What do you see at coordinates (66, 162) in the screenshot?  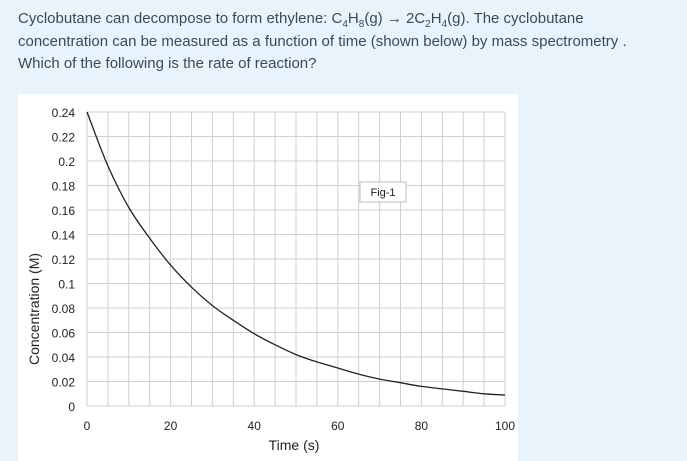 I see `y-tick-label: 0.2` at bounding box center [66, 162].